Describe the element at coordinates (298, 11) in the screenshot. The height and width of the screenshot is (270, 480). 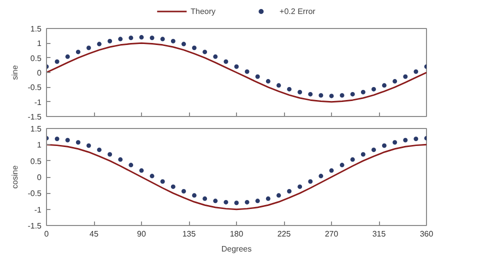
I see `legend-label: +0.2 Error` at that location.